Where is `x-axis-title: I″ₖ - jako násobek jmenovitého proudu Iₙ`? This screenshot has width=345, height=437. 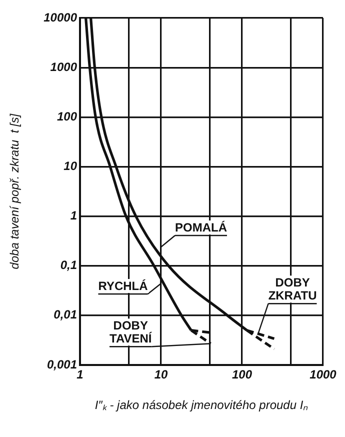
x-axis-title: I″ₖ - jako násobek jmenovitého proudu Iₙ is located at coordinates (201, 405).